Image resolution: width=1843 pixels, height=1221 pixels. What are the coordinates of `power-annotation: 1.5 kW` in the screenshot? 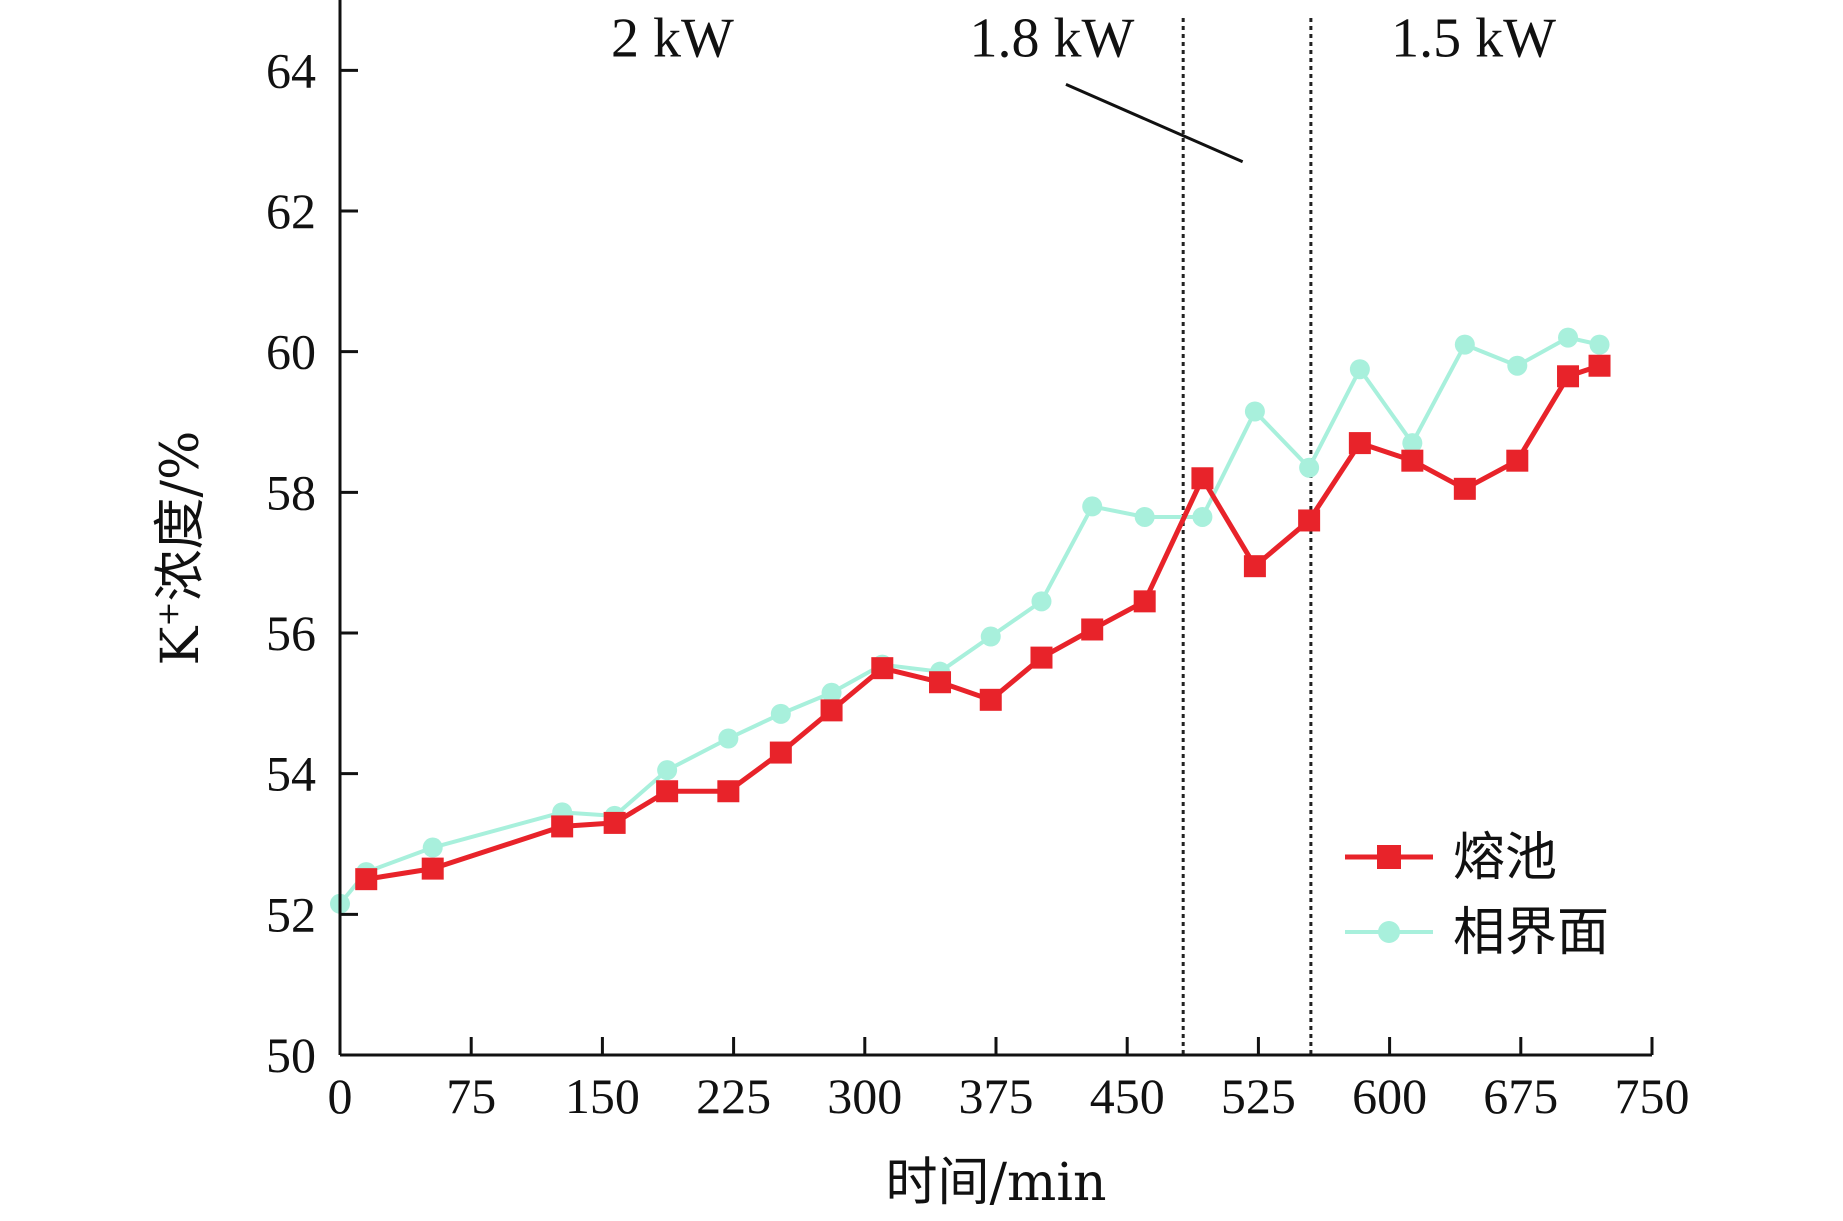 It's located at (1473, 38).